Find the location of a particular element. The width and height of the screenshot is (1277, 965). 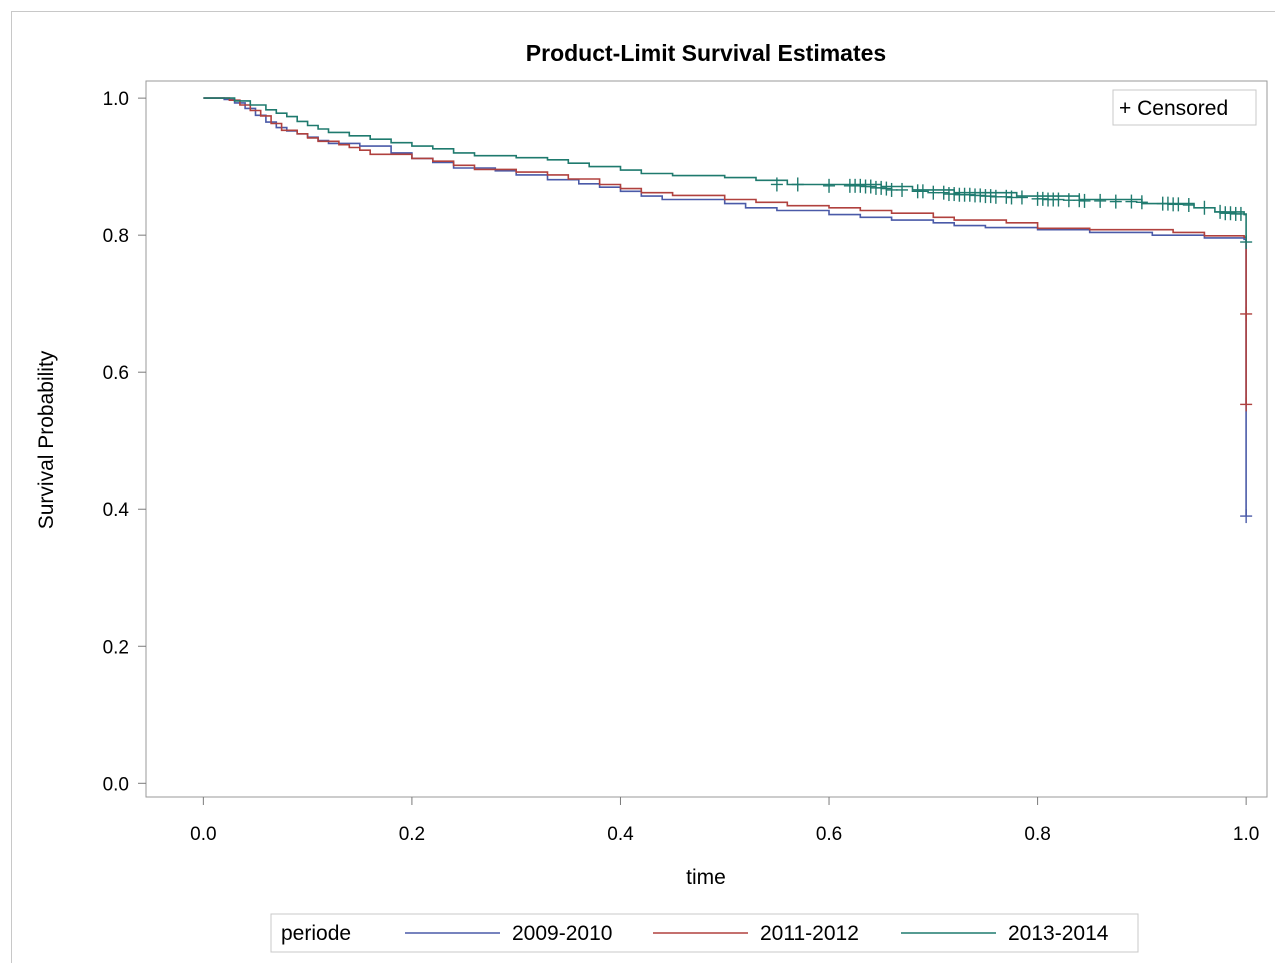

x-tick-label: 0.8 is located at coordinates (1037, 834).